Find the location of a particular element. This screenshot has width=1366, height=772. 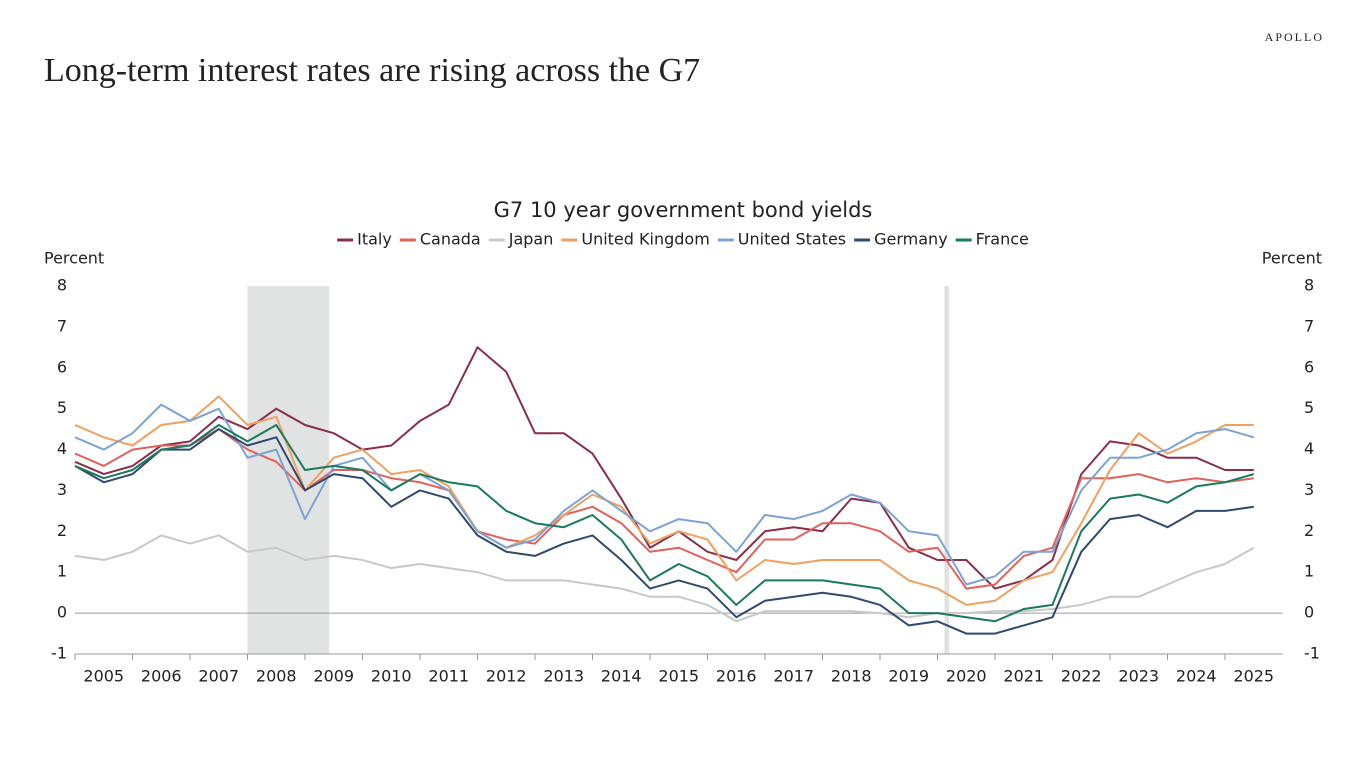

legend-label: Canada is located at coordinates (450, 239).